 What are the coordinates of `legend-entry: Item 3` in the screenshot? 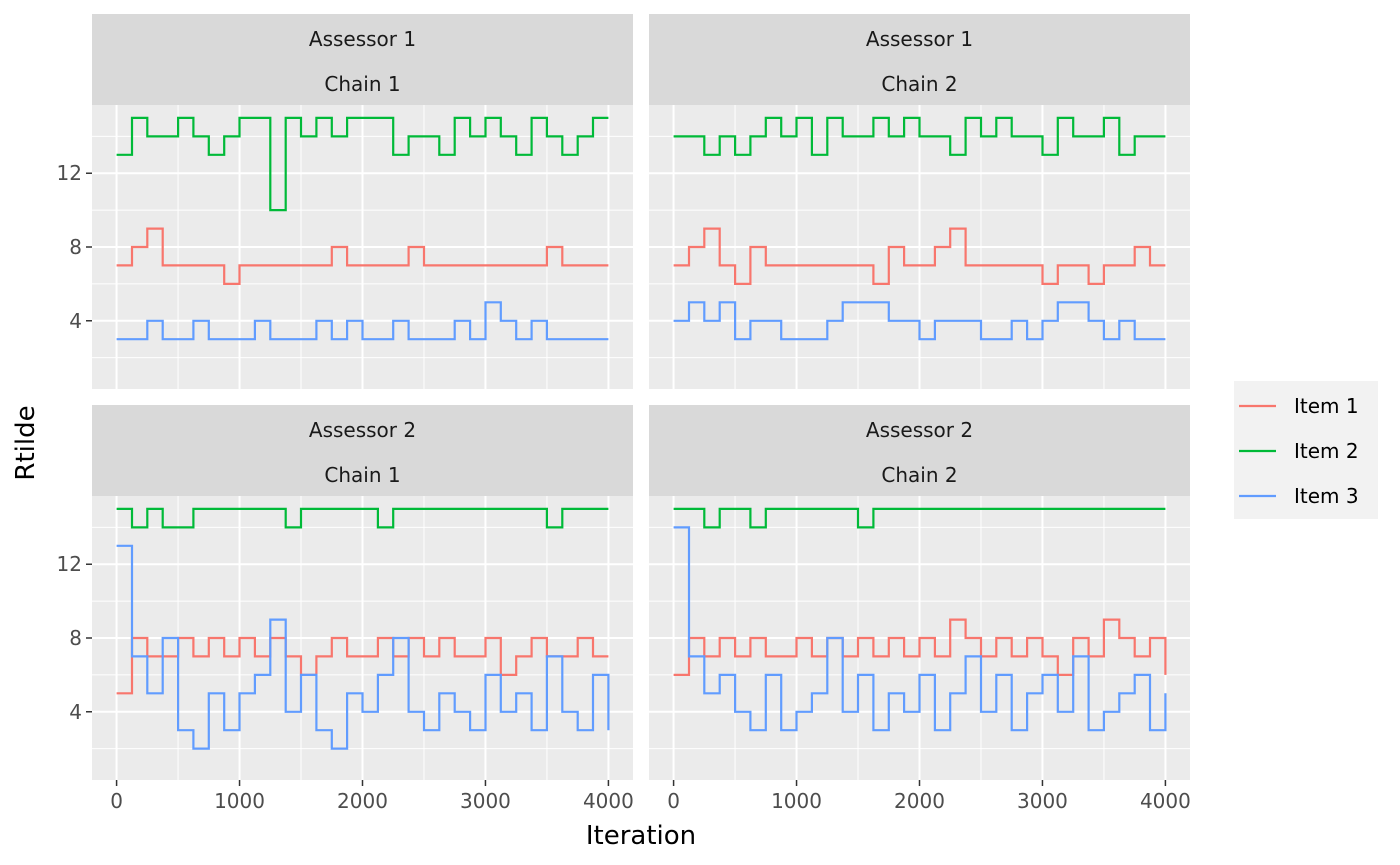 It's located at (1296, 495).